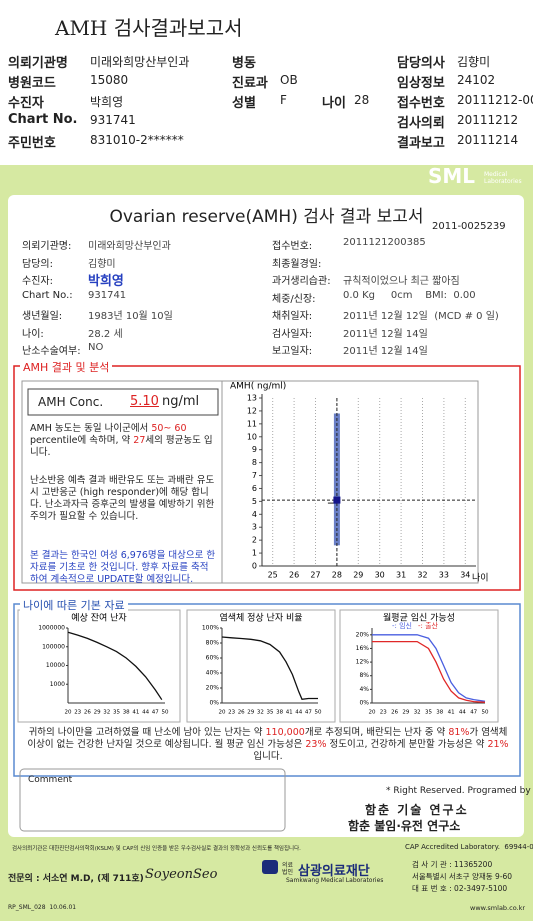  I want to click on field-label: 진료과, so click(250, 83).